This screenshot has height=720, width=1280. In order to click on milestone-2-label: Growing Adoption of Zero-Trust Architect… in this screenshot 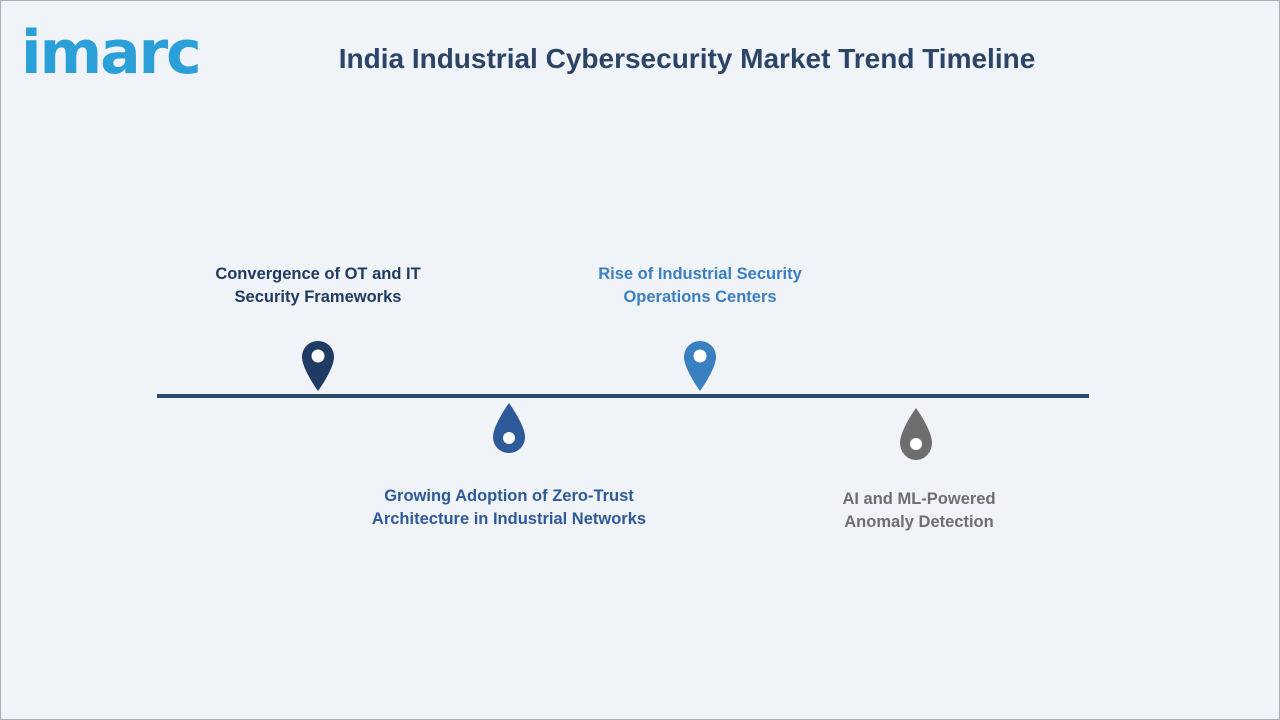, I will do `click(509, 508)`.